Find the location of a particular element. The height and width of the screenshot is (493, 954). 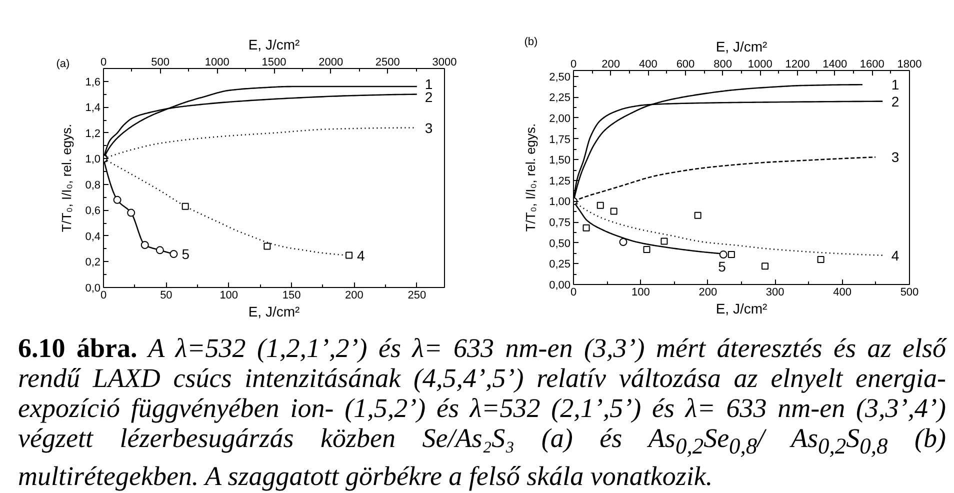

x-tick-label: 50 is located at coordinates (166, 296).